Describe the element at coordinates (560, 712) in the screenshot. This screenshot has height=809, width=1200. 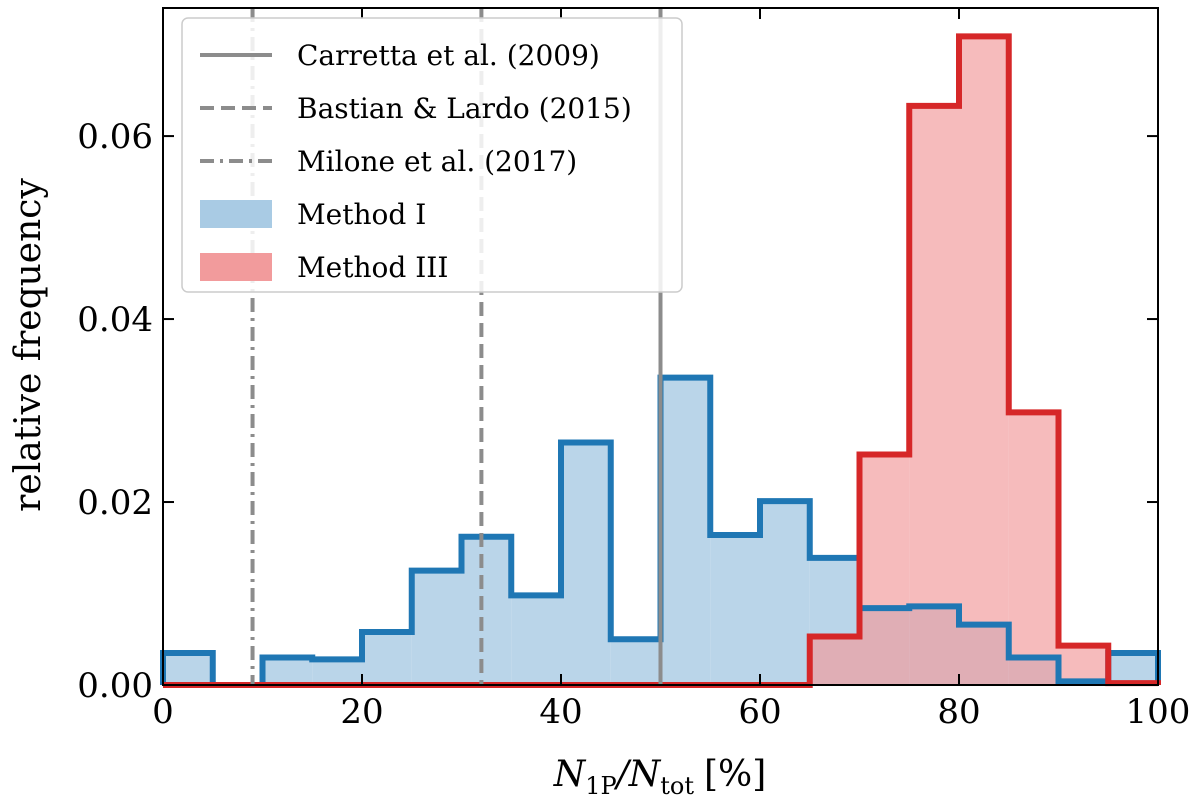
I see `x-tick-label-40: 40` at that location.